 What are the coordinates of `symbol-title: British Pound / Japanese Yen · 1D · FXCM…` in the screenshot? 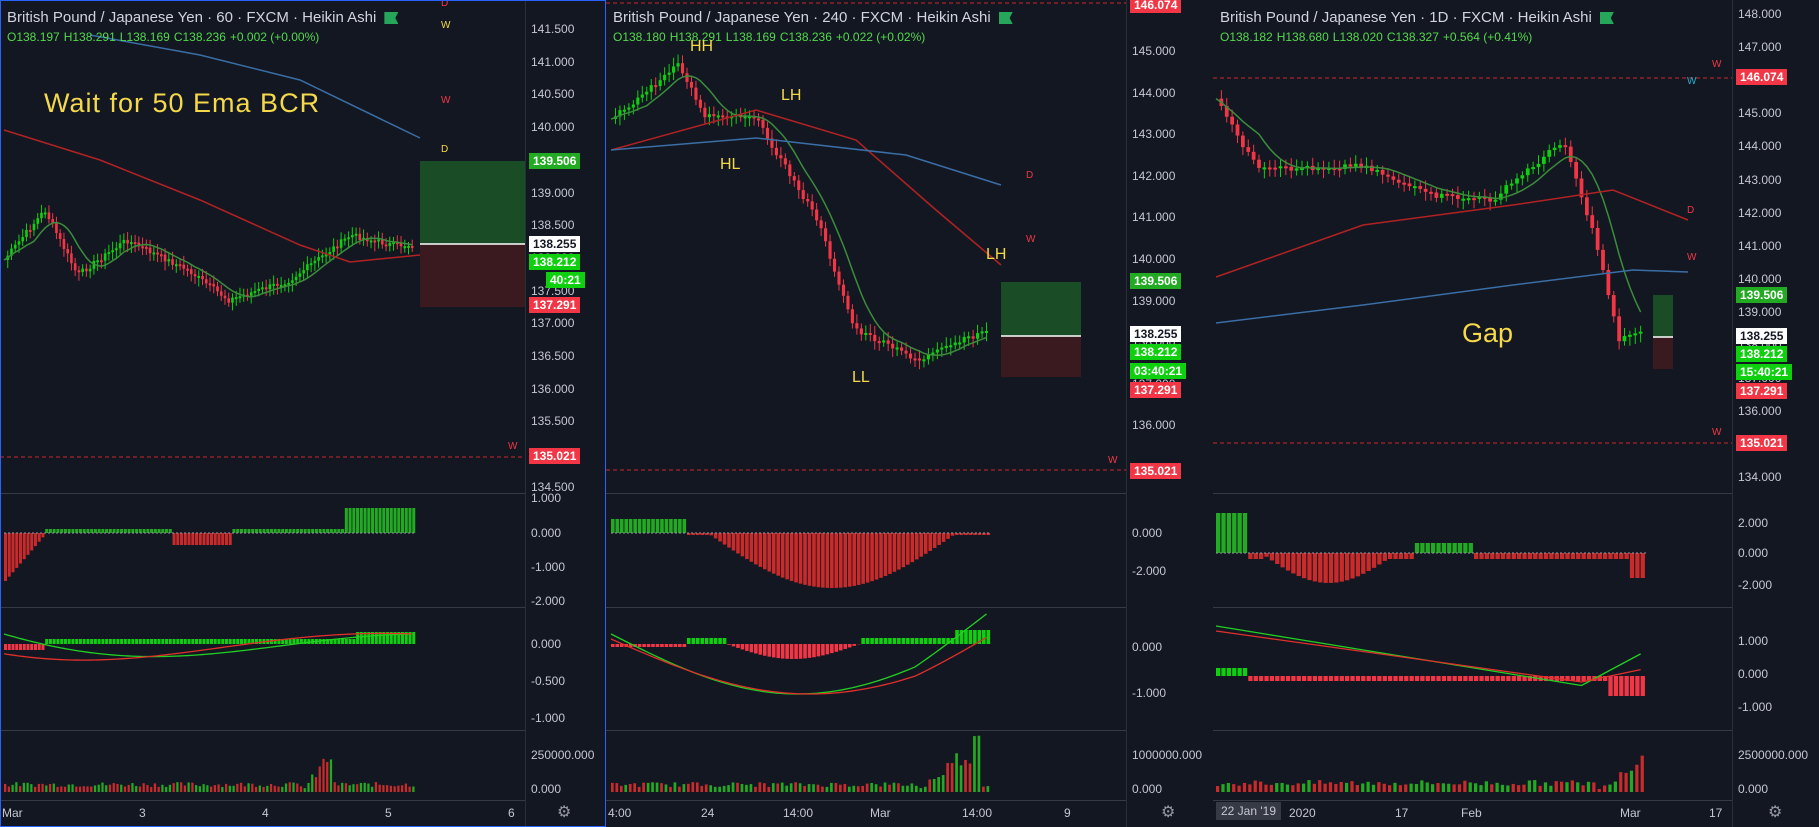 It's located at (1417, 17).